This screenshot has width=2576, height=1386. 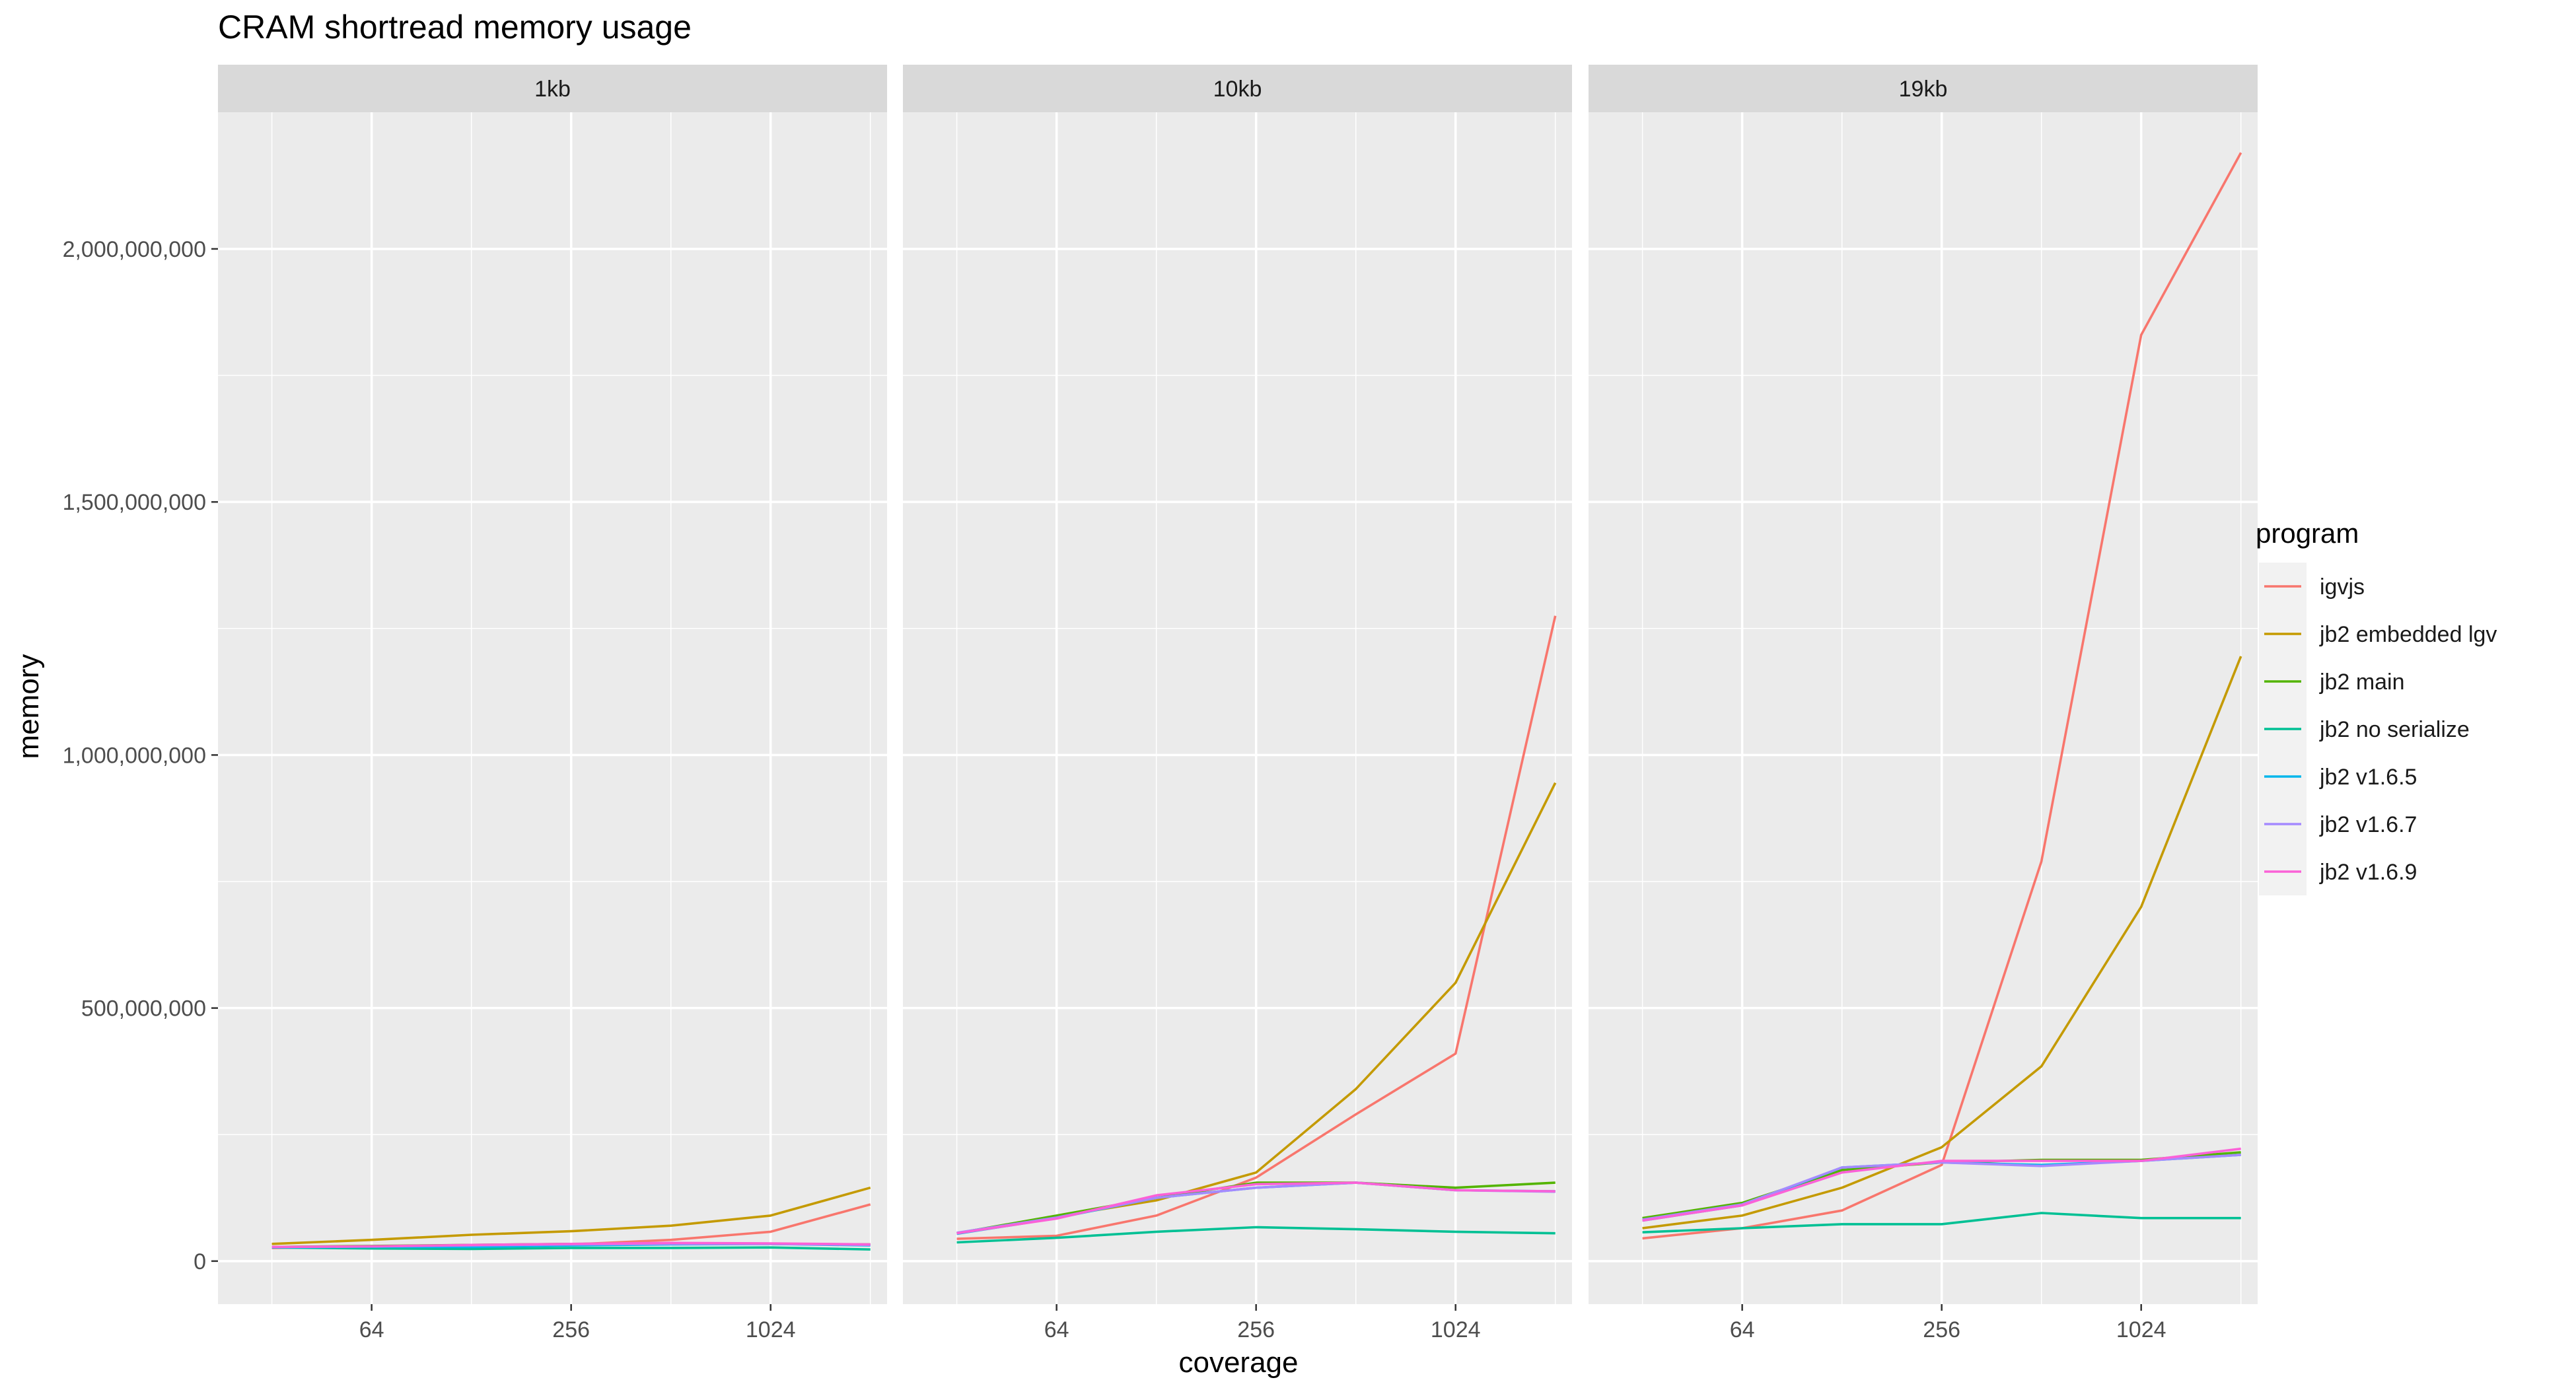 What do you see at coordinates (2368, 778) in the screenshot?
I see `legend-label: jb2 v1.6.5` at bounding box center [2368, 778].